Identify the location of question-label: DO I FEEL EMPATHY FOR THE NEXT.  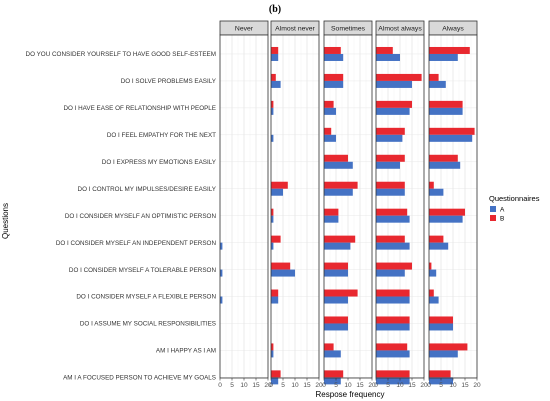
(161, 135).